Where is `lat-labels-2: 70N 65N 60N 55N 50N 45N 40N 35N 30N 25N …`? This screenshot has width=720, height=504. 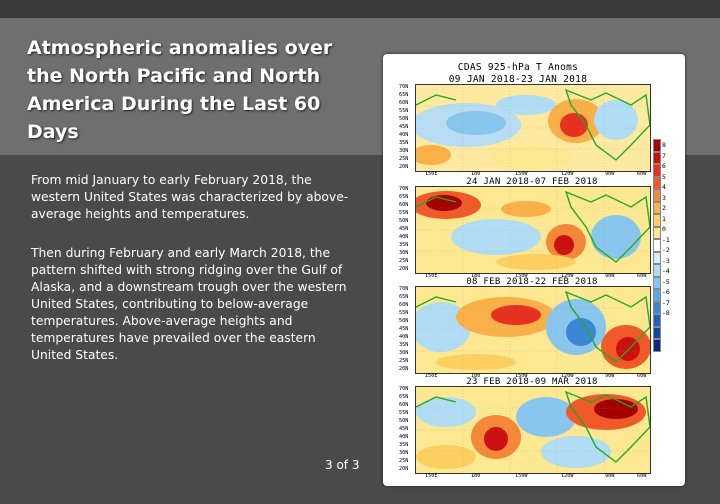 lat-labels-2: 70N 65N 60N 55N 50N 45N 40N 35N 30N 25N … is located at coordinates (407, 229).